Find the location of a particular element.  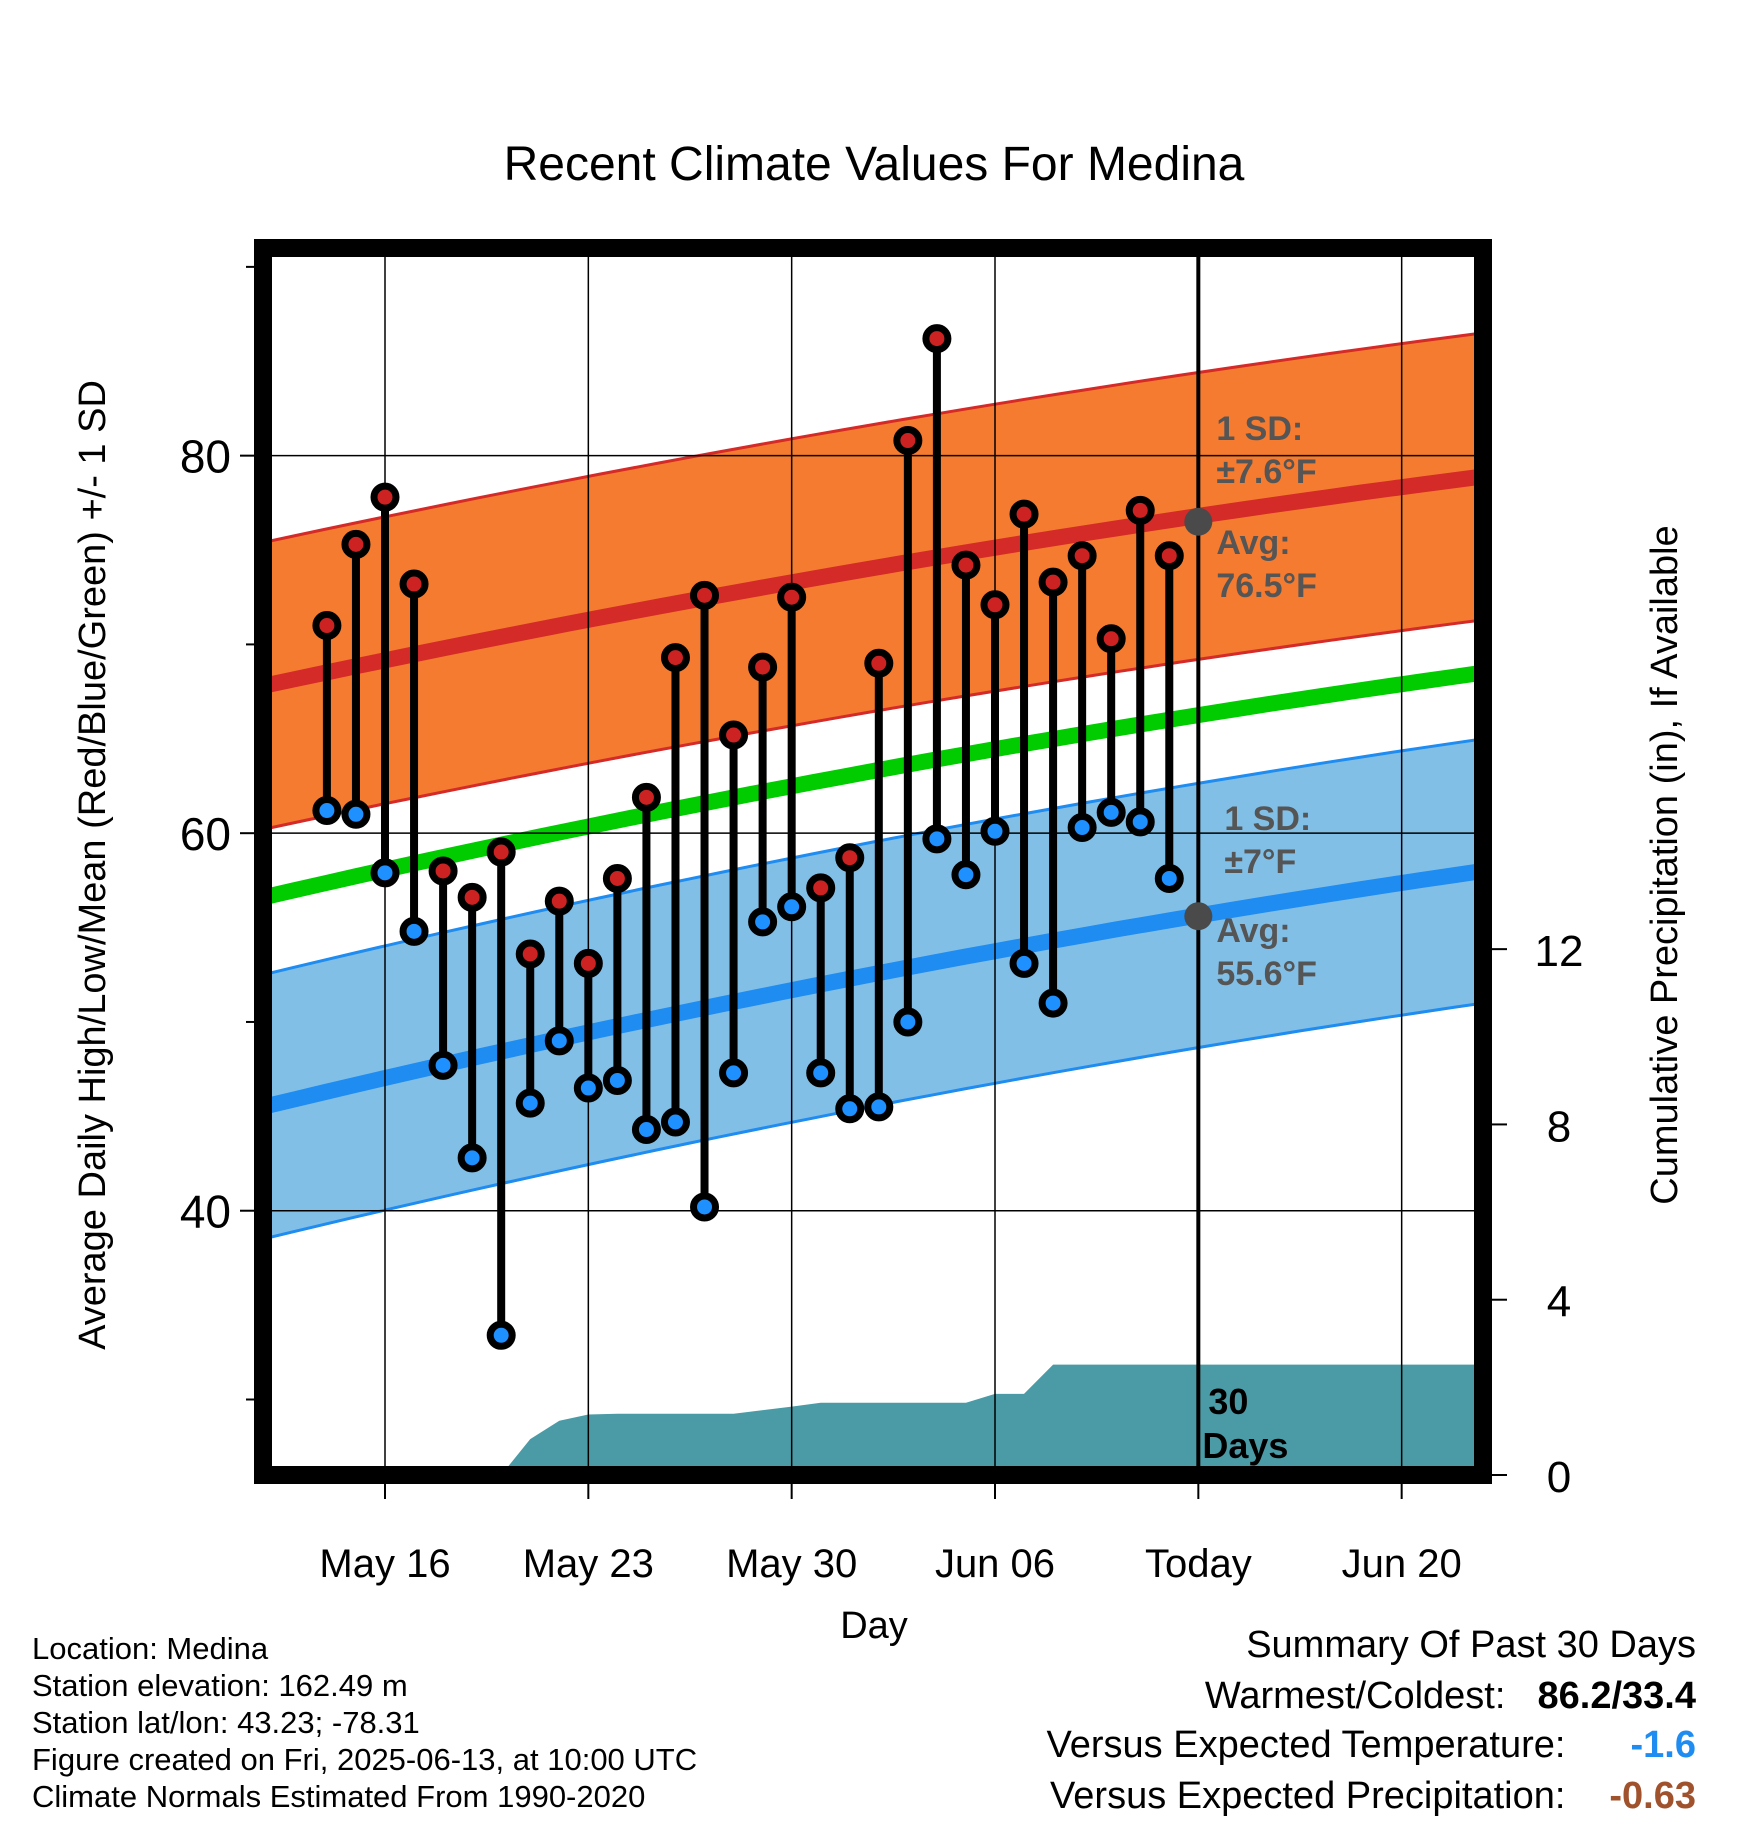

x-tick-label: Jun 06 is located at coordinates (995, 1564).